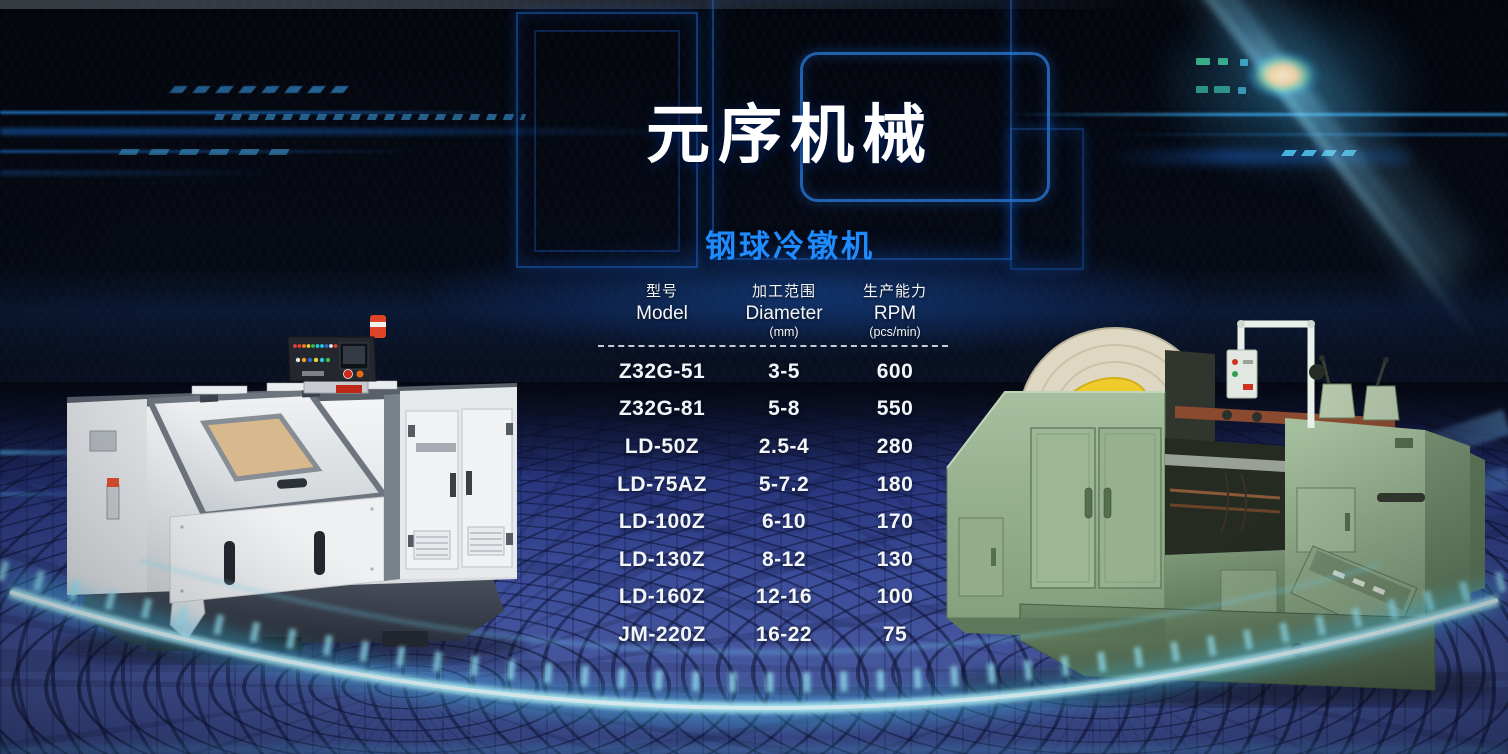 The image size is (1508, 754). Describe the element at coordinates (1225, 496) in the screenshot. I see `die-cavity` at that location.